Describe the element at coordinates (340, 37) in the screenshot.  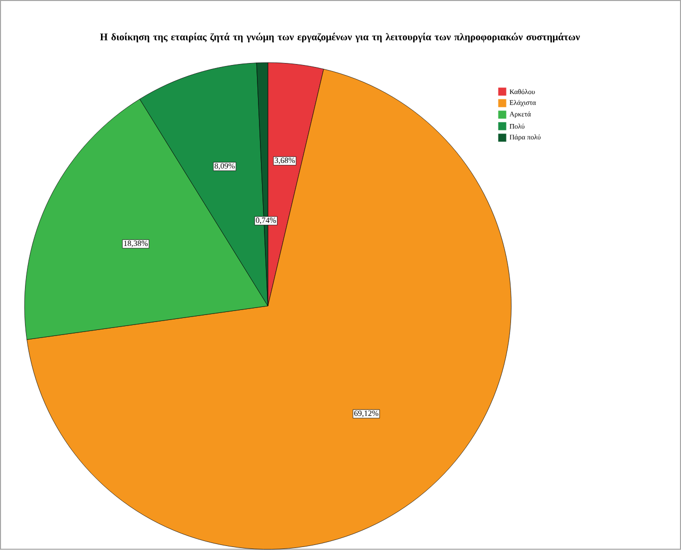
I see `chart-title: Η διοίκηση της εταιρίας ζητά τη γνώμη των εργαζομένων για τη λειτουργία των πληροφοριακών συστημάτων` at that location.